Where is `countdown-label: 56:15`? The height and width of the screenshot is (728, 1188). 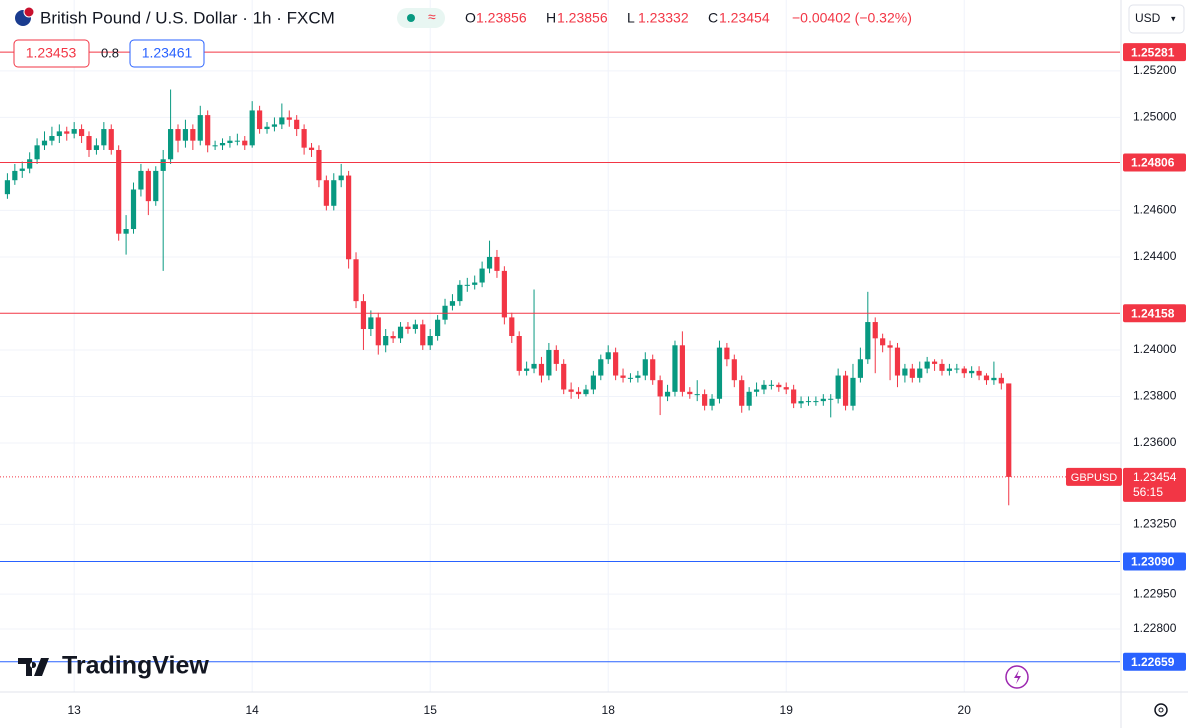
countdown-label: 56:15 is located at coordinates (1148, 492).